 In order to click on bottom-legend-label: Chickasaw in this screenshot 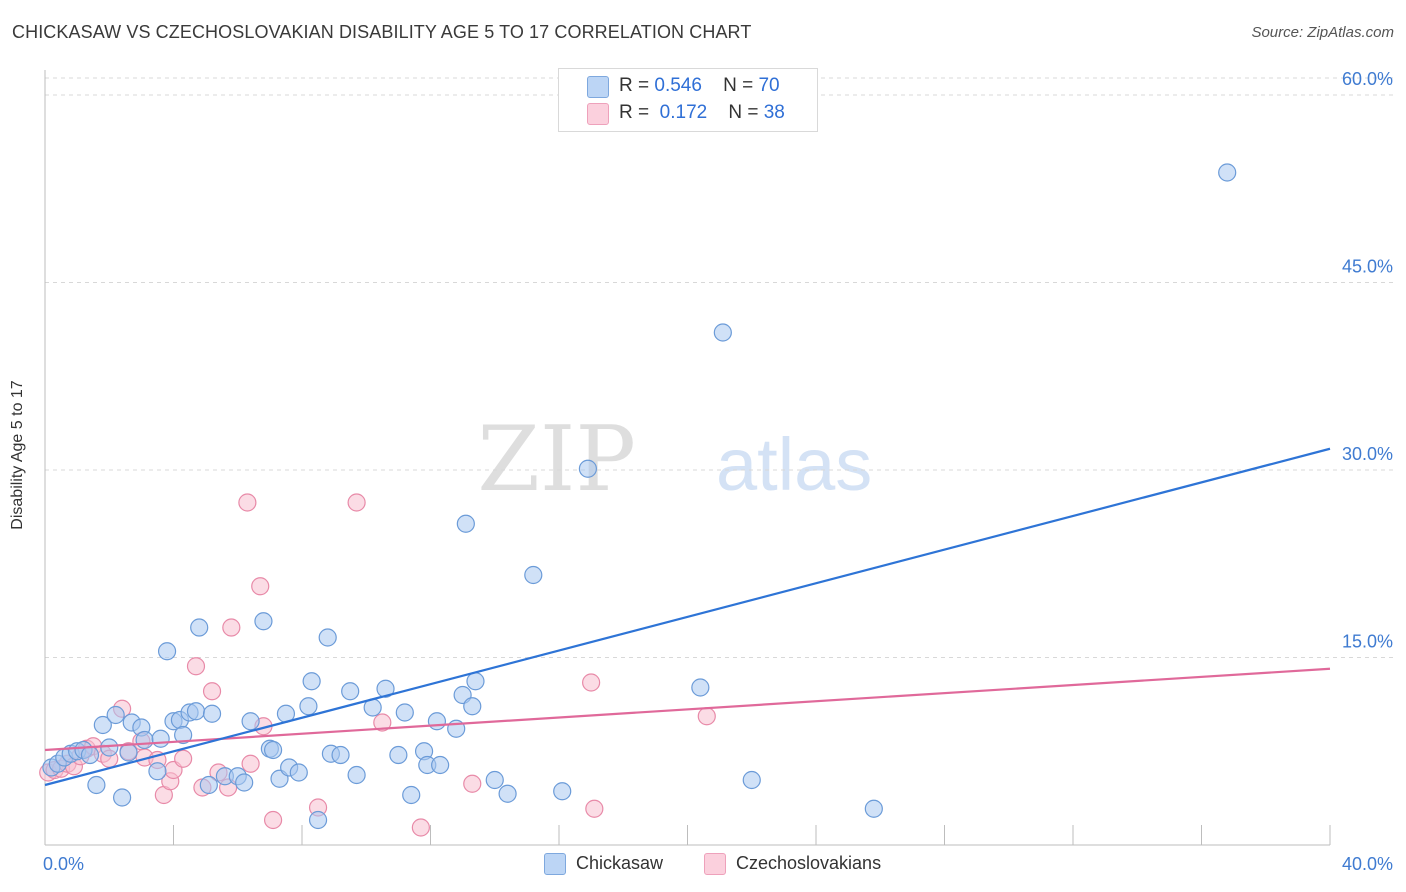, I will do `click(620, 863)`.